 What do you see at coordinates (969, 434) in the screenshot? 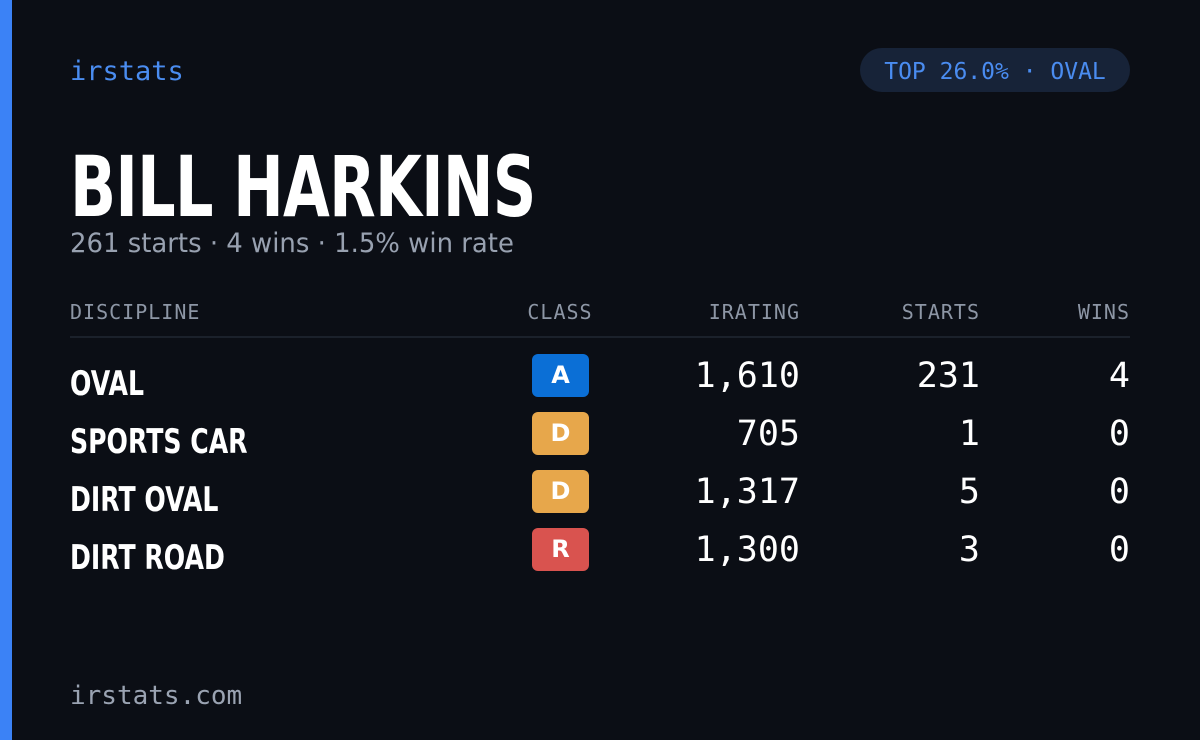
I see `stat-value: 1` at bounding box center [969, 434].